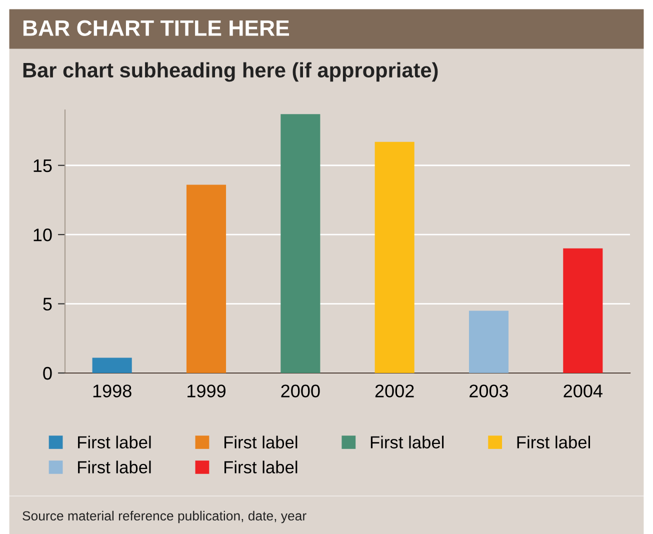 The height and width of the screenshot is (534, 653). Describe the element at coordinates (47, 304) in the screenshot. I see `y-tick-label: 5` at that location.